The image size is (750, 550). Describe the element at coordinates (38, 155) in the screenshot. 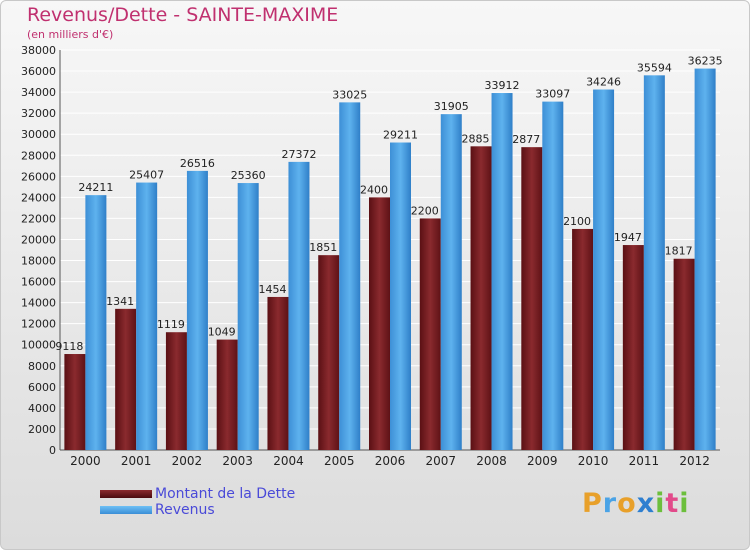

I see `y-tick-label: 28000` at that location.